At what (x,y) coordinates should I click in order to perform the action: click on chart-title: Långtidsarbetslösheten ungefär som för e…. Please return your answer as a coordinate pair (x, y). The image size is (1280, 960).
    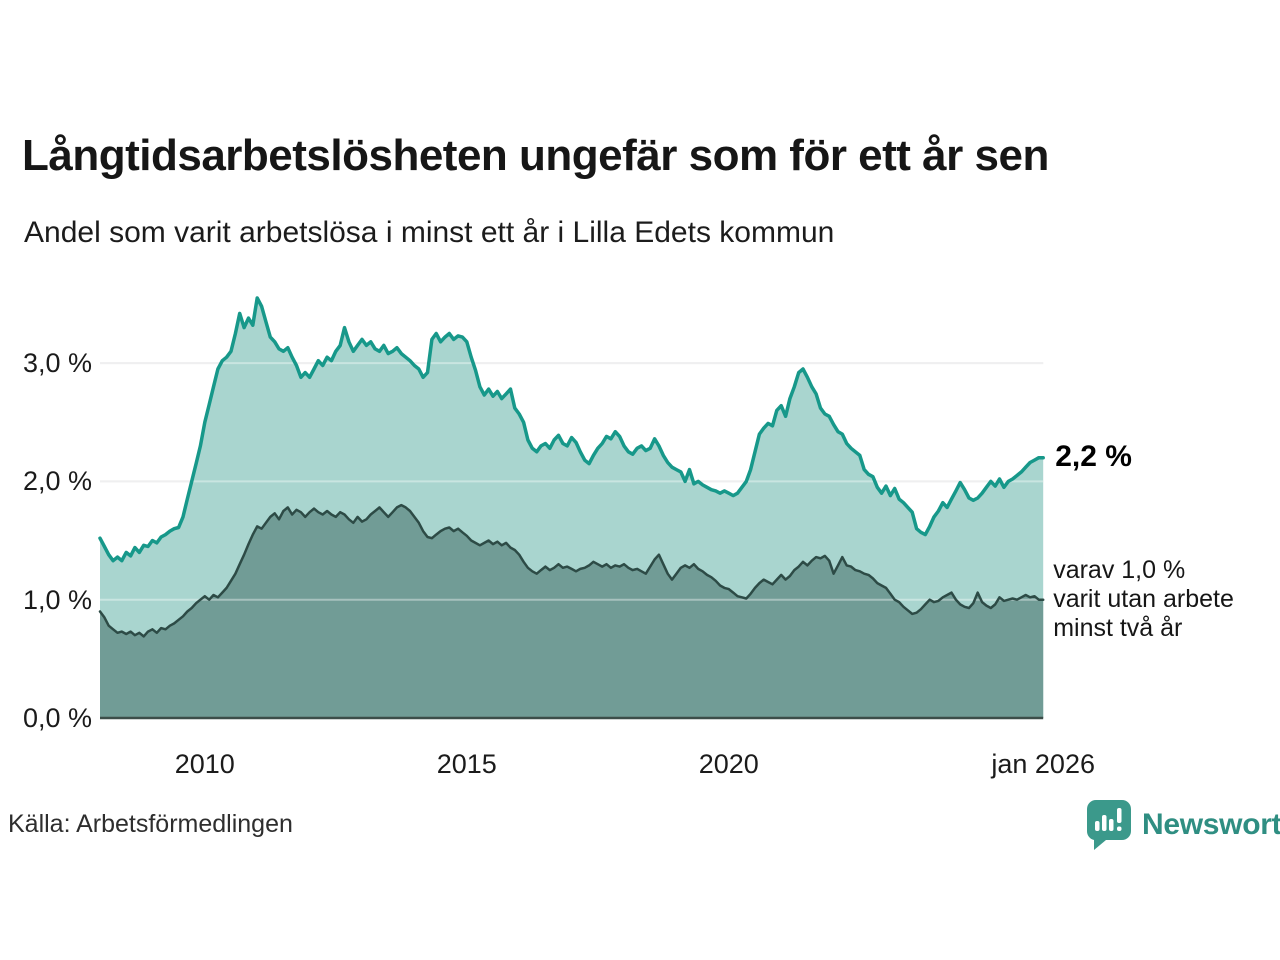
    Looking at the image, I should click on (535, 155).